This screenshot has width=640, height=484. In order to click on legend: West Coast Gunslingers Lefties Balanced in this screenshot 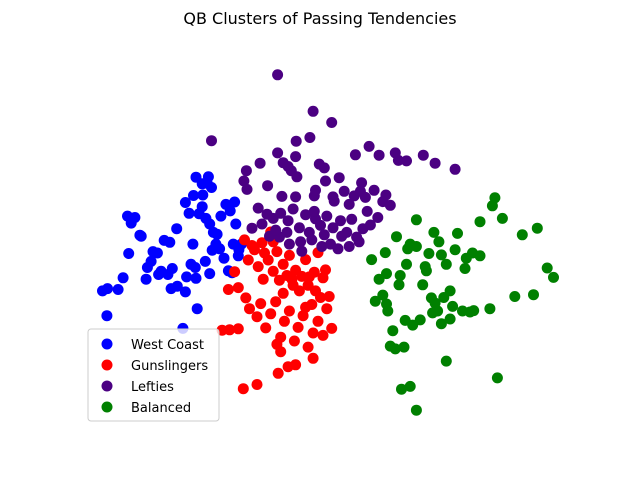, I will do `click(153, 375)`.